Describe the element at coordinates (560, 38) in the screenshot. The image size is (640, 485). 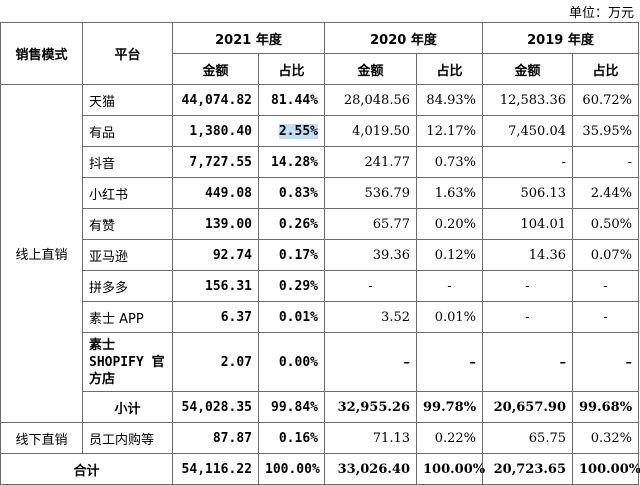
I see `header-year-2019: 2019 年度` at that location.